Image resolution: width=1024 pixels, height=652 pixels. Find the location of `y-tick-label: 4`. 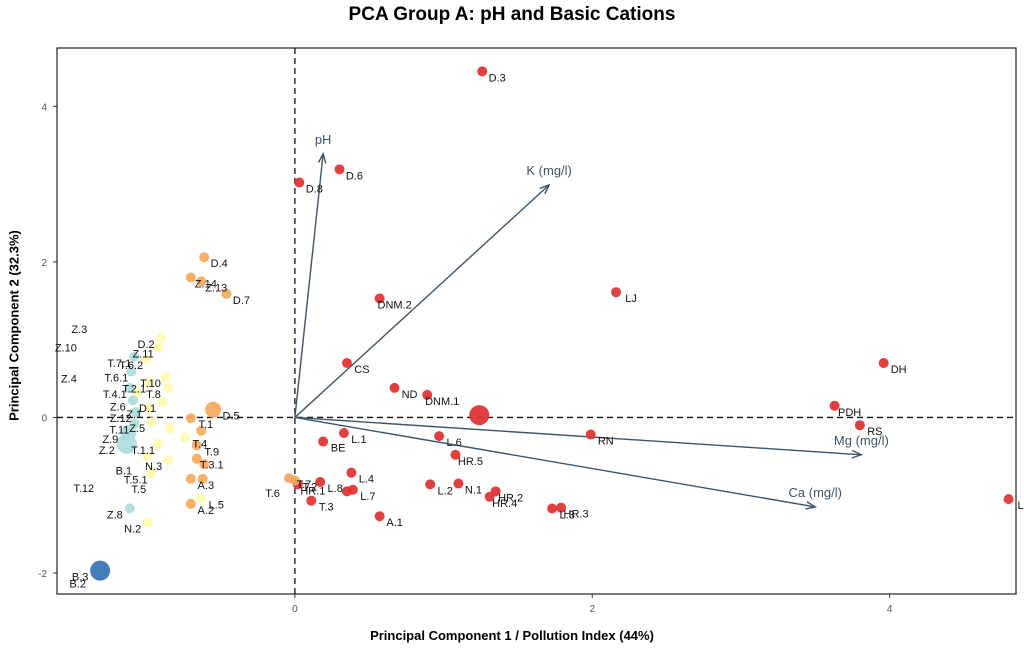

y-tick-label: 4 is located at coordinates (44, 107).